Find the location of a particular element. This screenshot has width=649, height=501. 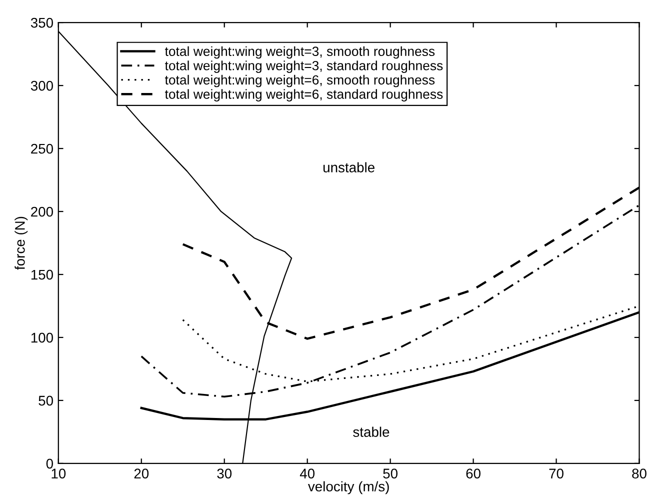

legend-label: total weight:wing weight=6, smooth roughness is located at coordinates (299, 81).